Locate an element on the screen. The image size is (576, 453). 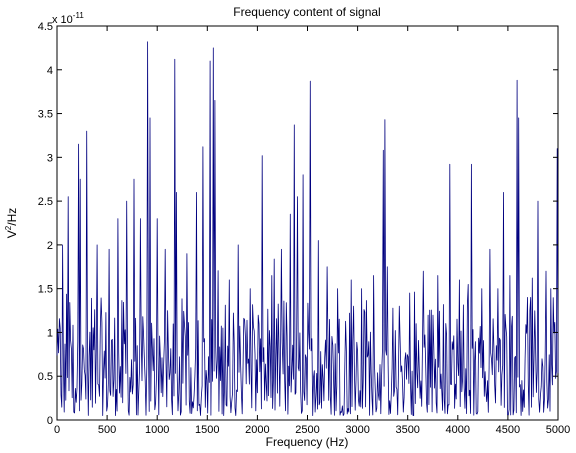
y-exponent-base: x 10 is located at coordinates (62, 20).